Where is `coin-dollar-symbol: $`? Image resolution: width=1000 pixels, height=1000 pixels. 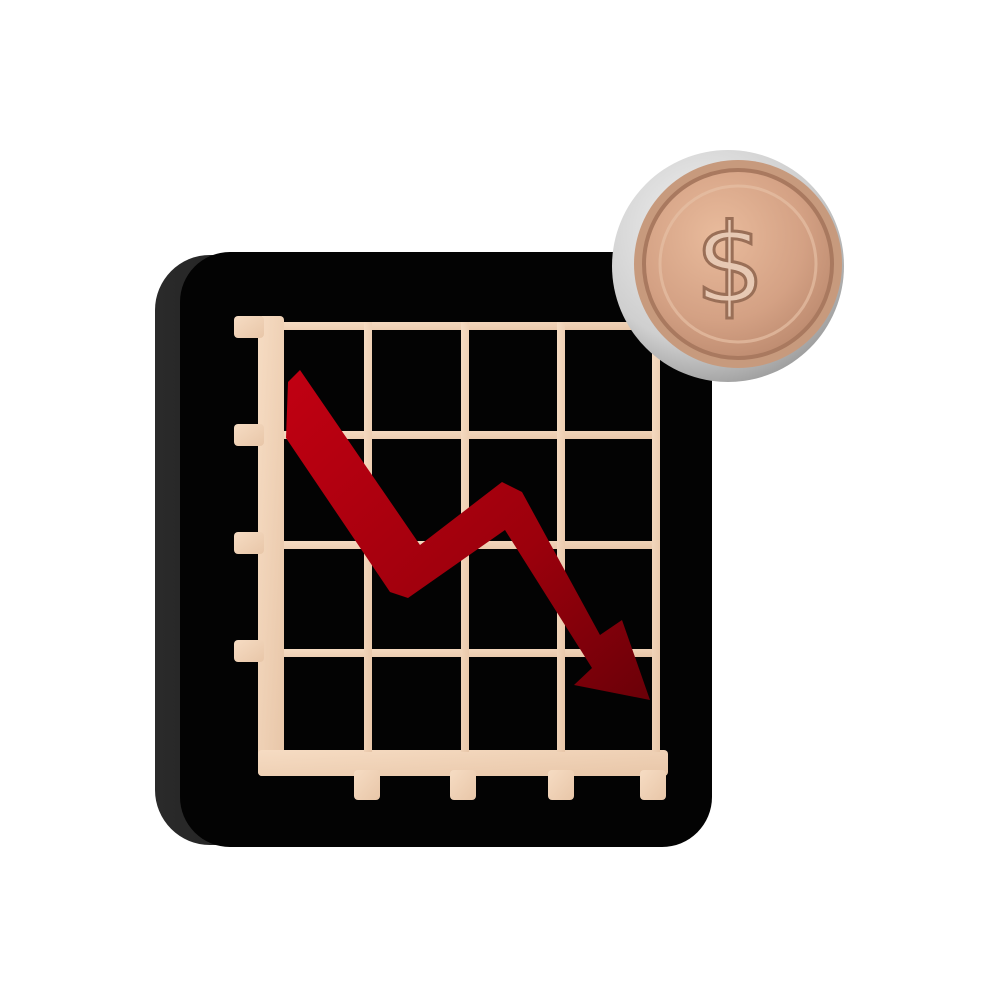 coin-dollar-symbol: $ is located at coordinates (730, 264).